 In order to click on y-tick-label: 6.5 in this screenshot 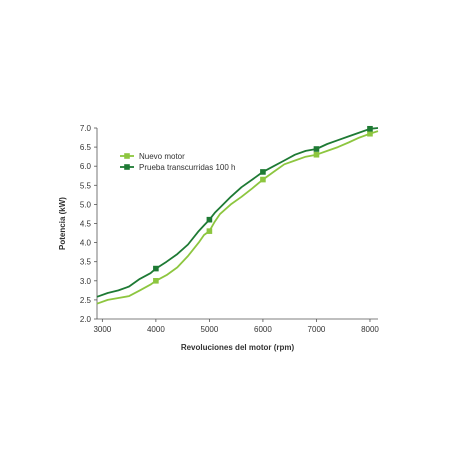, I will do `click(86, 147)`.